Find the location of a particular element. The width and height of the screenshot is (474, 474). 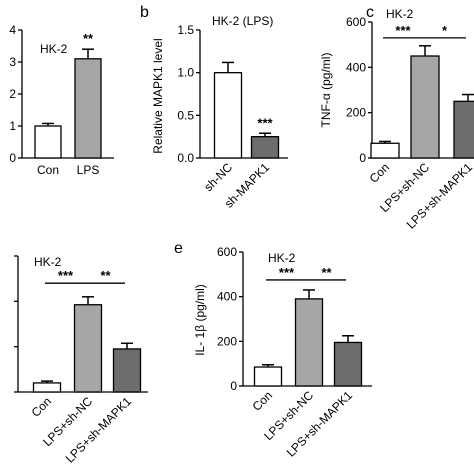

panel-c-y-axis-label: TNF-α (pg/ml) is located at coordinates (326, 90).